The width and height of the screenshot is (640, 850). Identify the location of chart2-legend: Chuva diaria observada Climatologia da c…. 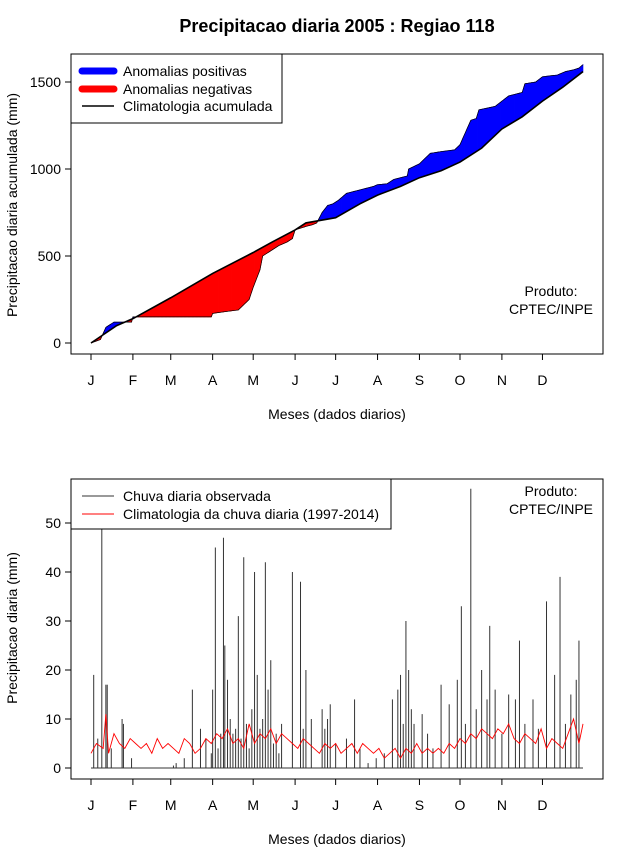
(231, 504).